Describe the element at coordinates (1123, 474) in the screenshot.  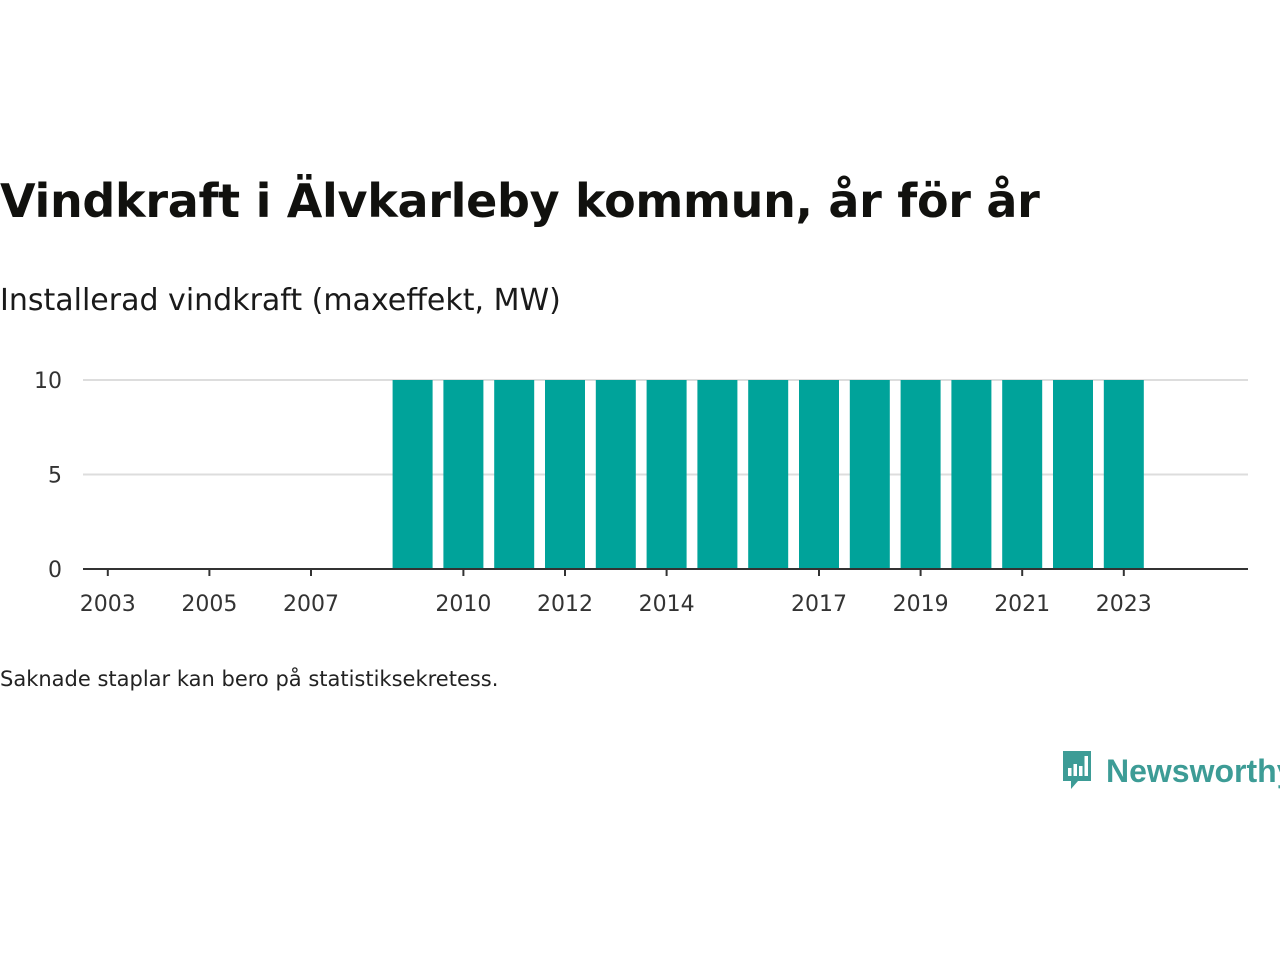
I see `bar-2023` at that location.